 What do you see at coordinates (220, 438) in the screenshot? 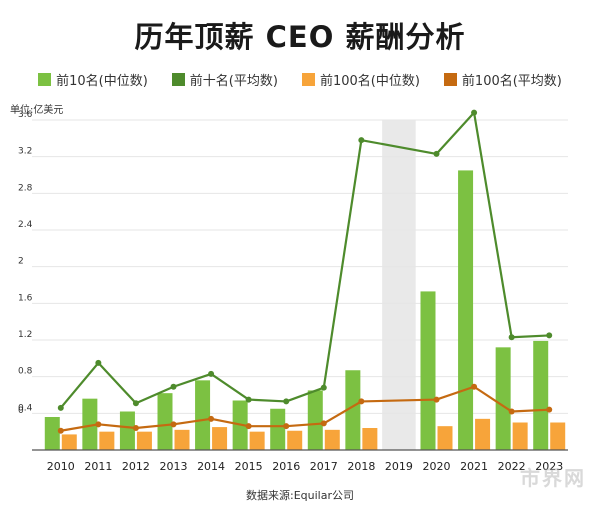
I see `bar-top100-median-2014` at bounding box center [220, 438].